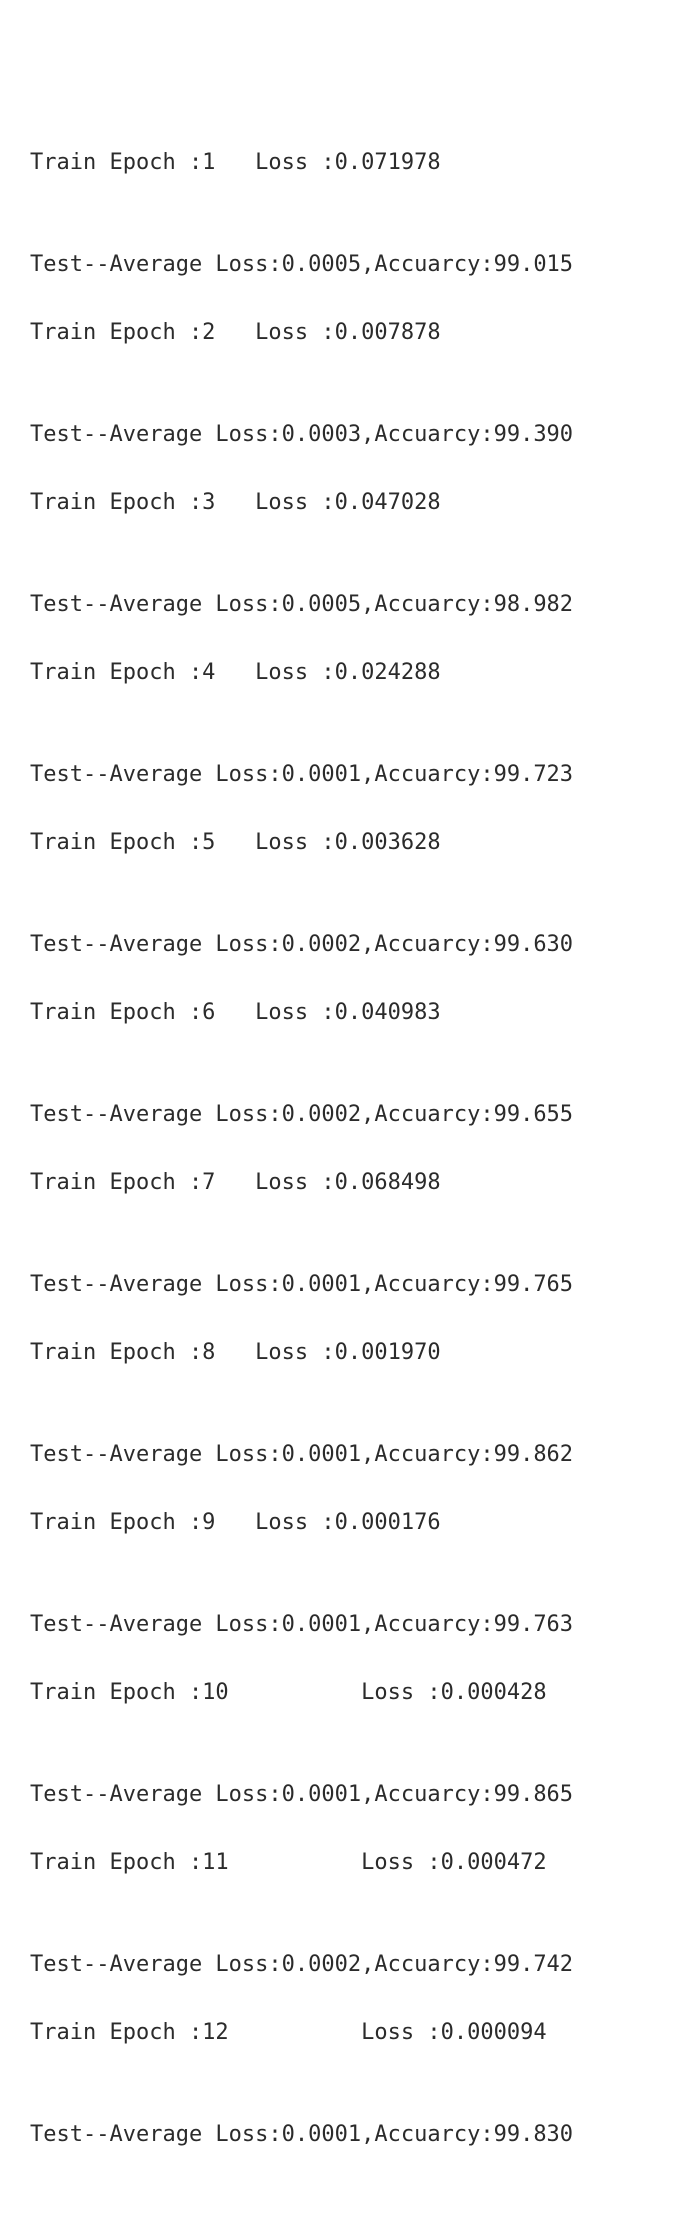 The width and height of the screenshot is (684, 2220). Describe the element at coordinates (235, 1522) in the screenshot. I see `train-line: Train Epoch :9 Loss :0.000176` at that location.